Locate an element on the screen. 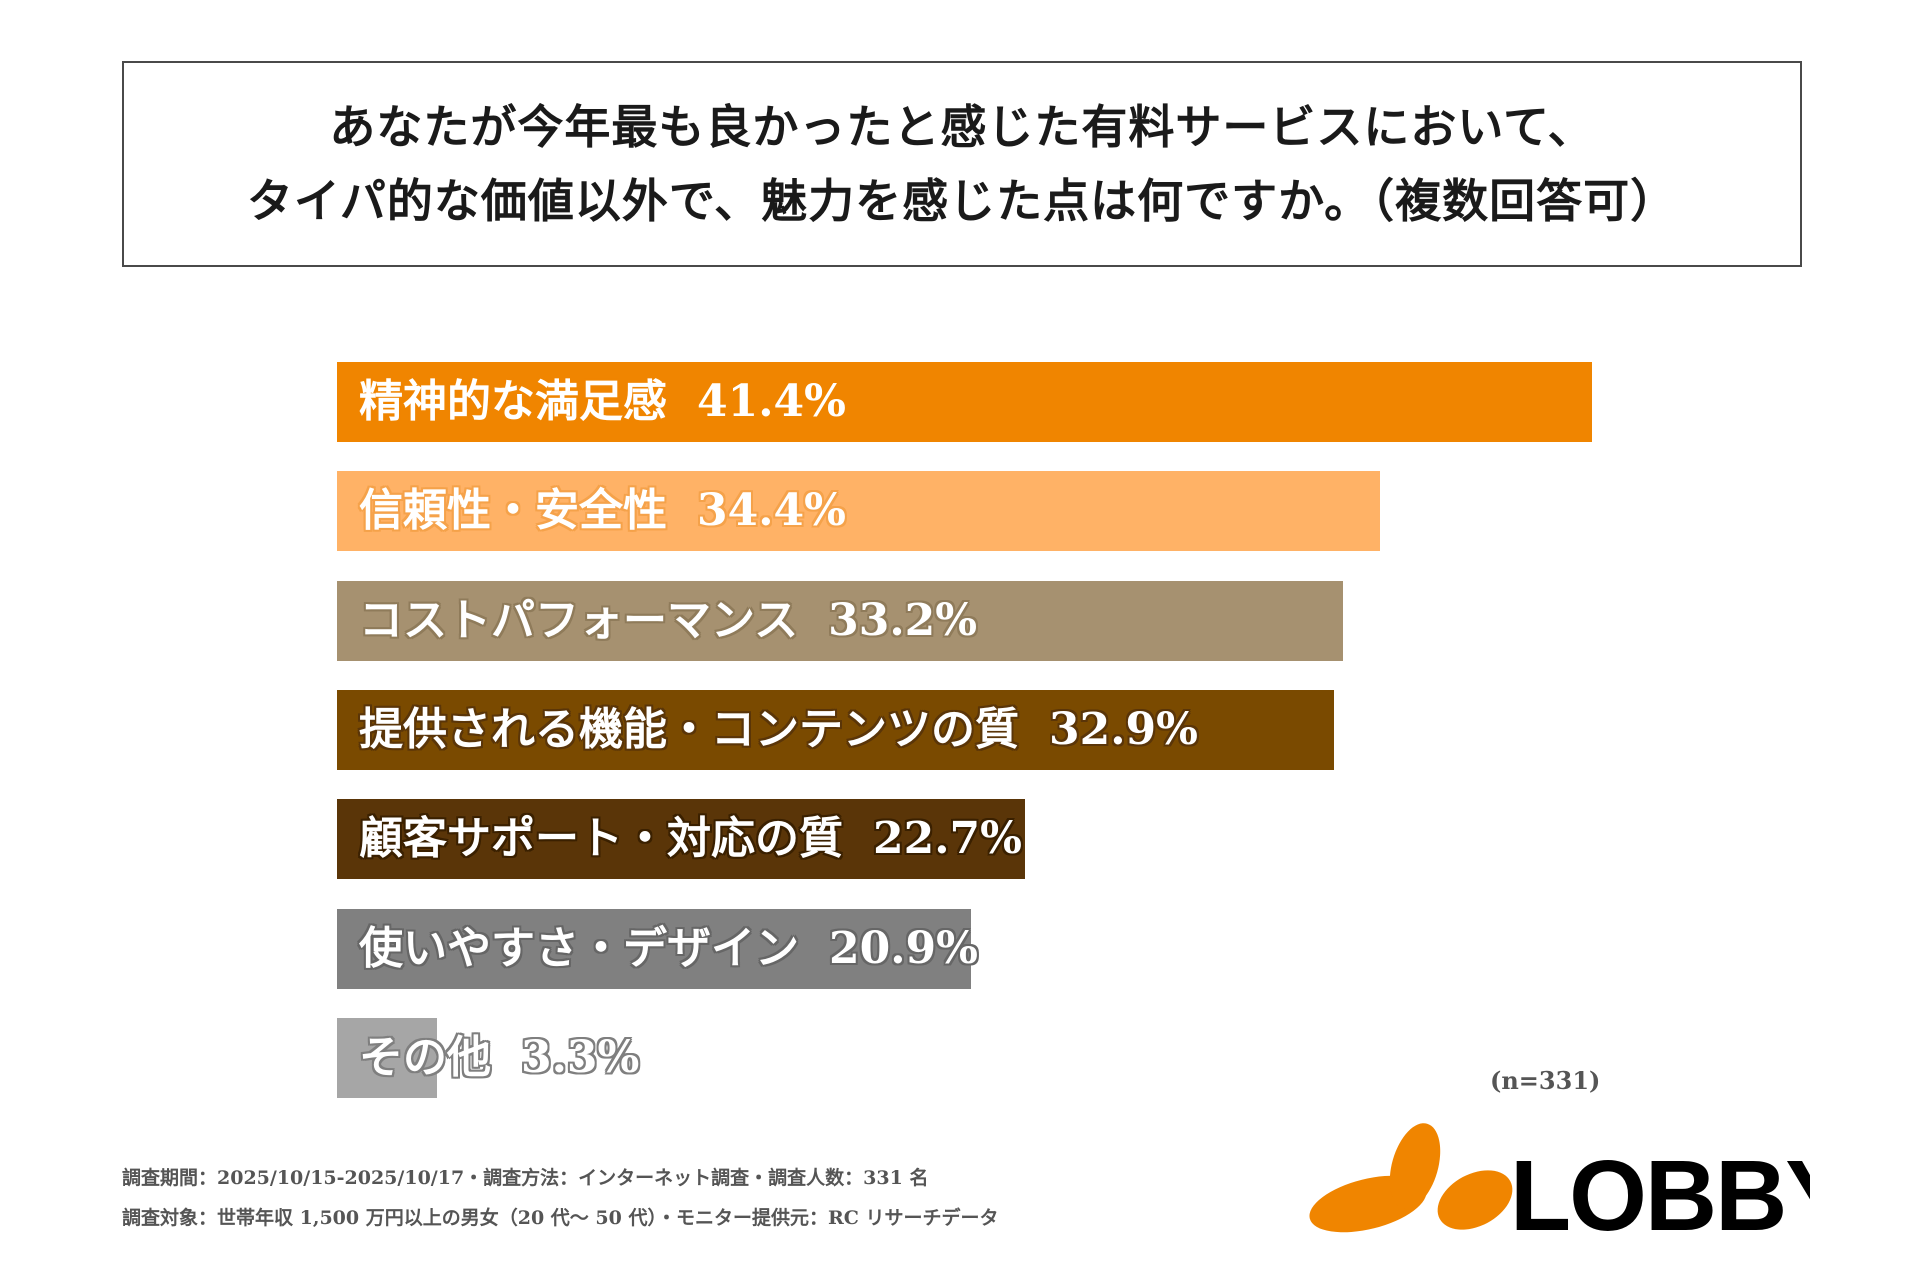 The height and width of the screenshot is (1280, 1920). value-label: 41.4% is located at coordinates (771, 401).